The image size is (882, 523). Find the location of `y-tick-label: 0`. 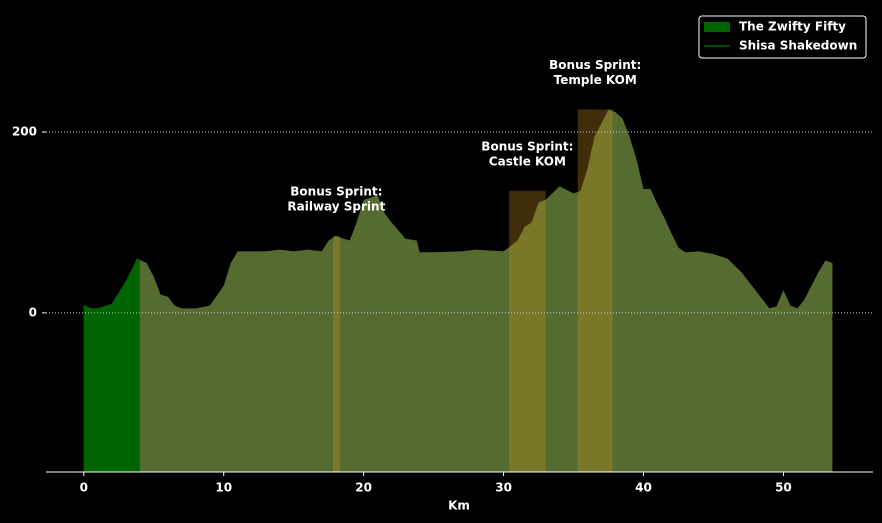

y-tick-label: 0 is located at coordinates (33, 312).